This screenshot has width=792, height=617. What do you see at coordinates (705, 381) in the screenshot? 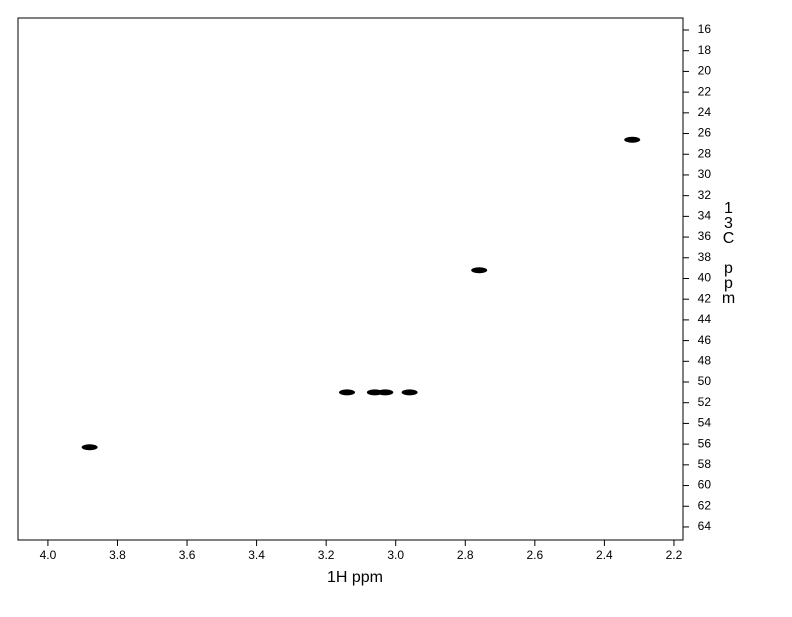
I see `y-tick-label: 50` at bounding box center [705, 381].